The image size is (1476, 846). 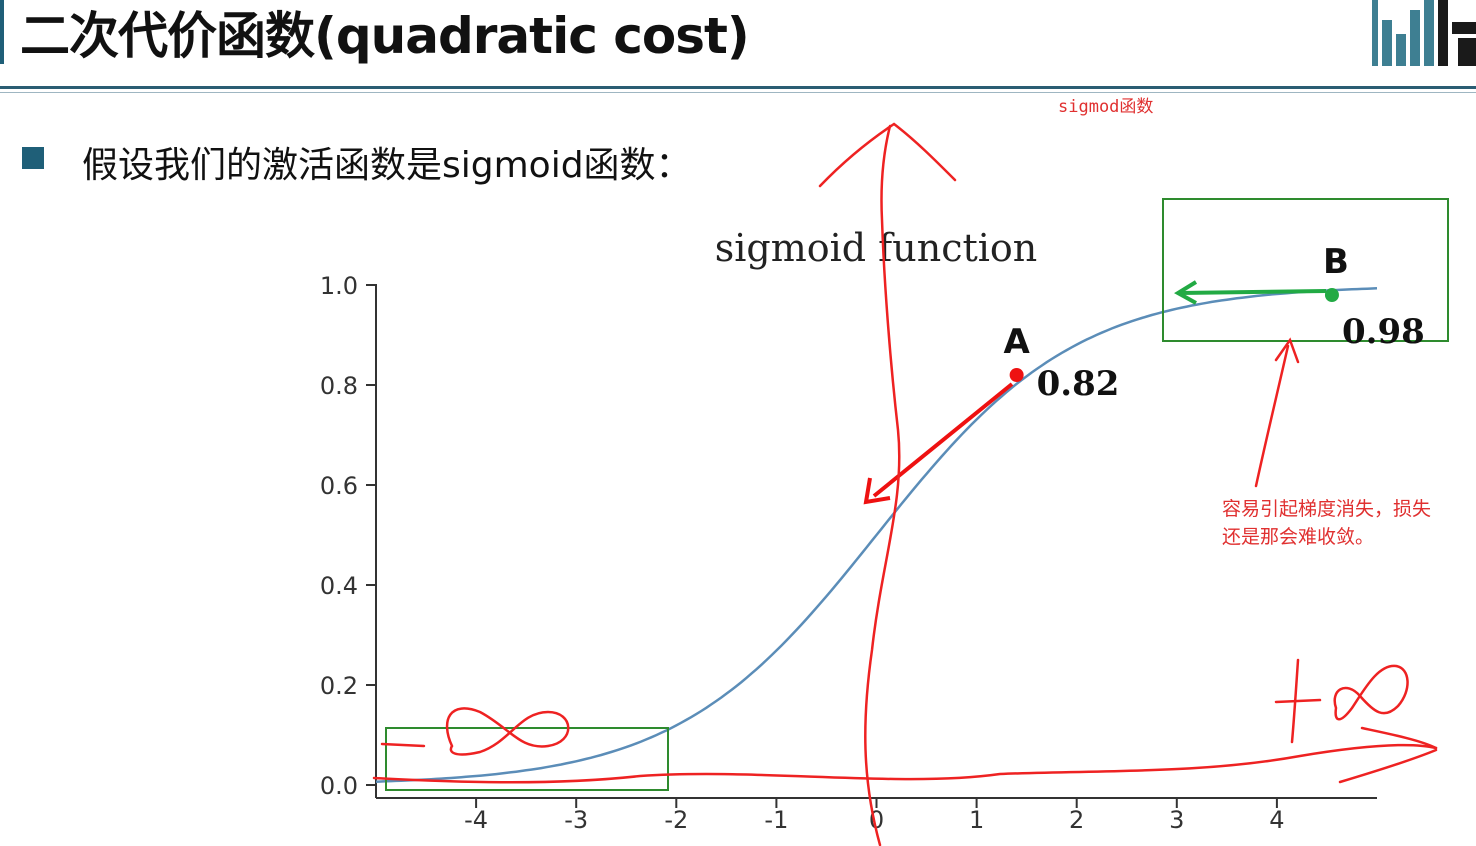 I want to click on y-ticks: 0.0 0.2 0.4 0.6 0.8 1.0, so click(x=348, y=536).